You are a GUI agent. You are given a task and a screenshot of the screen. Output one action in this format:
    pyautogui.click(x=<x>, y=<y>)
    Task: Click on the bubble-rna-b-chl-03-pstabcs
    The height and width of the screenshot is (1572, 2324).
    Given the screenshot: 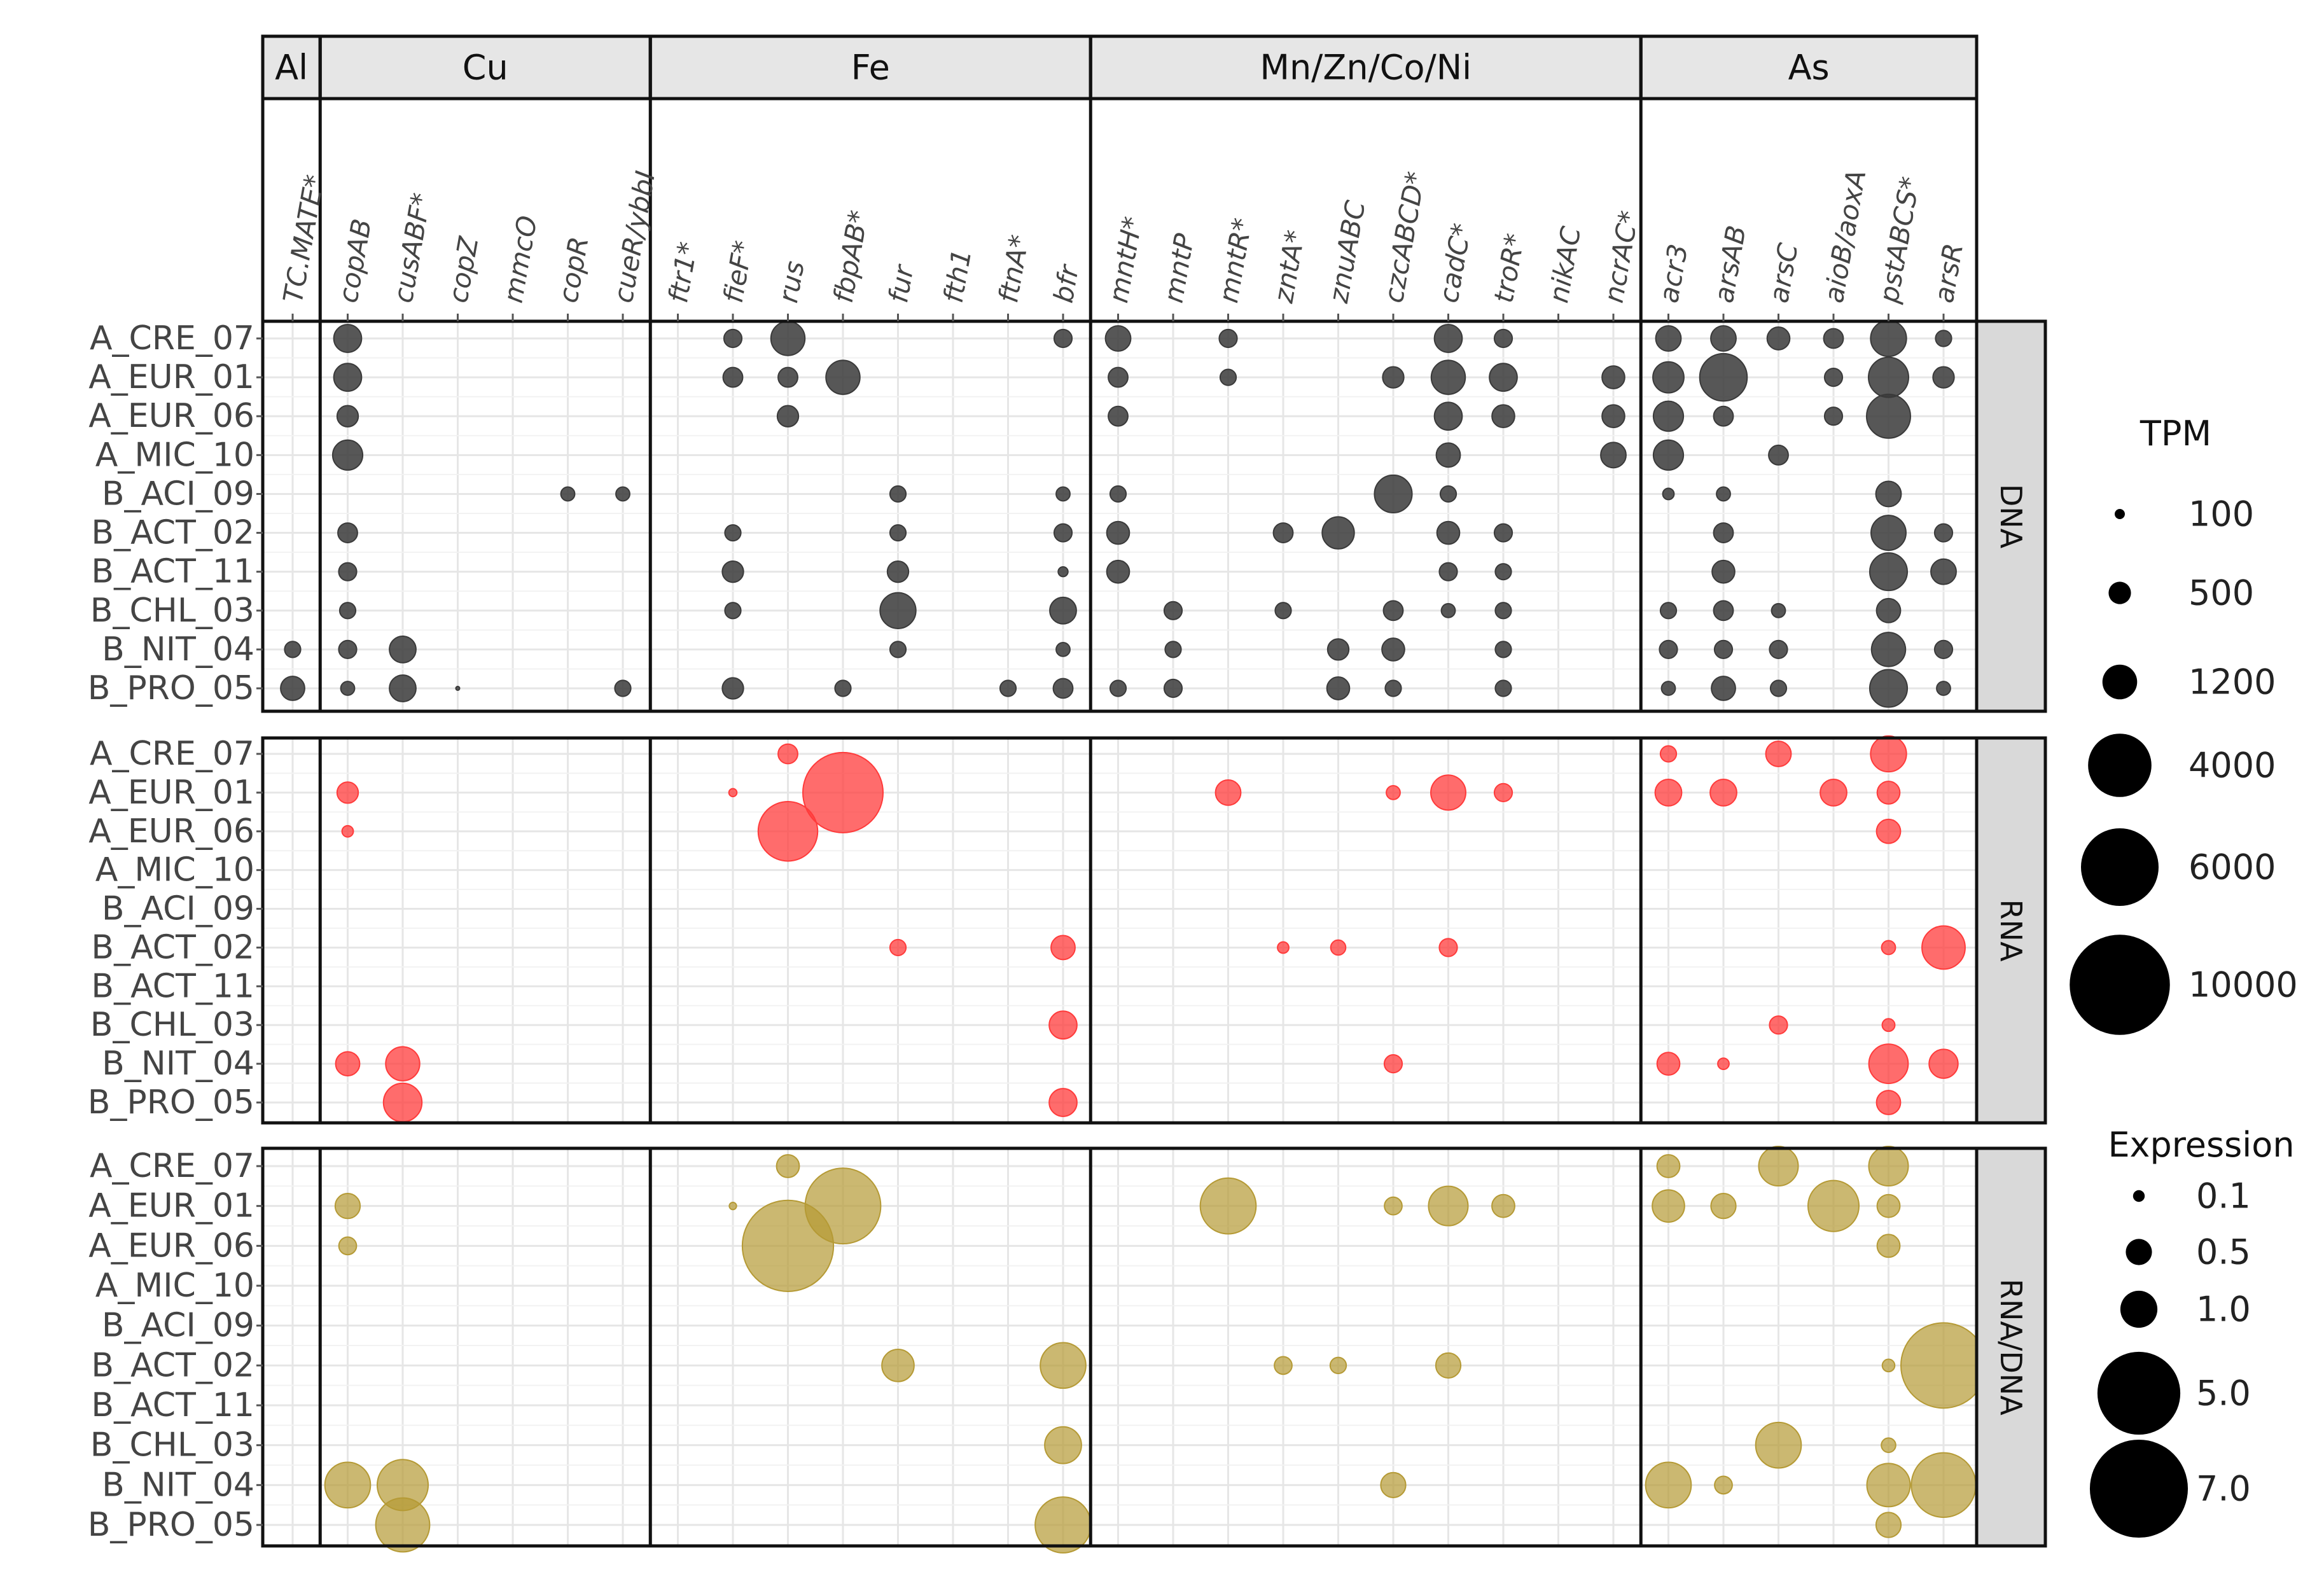 What is the action you would take?
    pyautogui.click(x=1889, y=1025)
    